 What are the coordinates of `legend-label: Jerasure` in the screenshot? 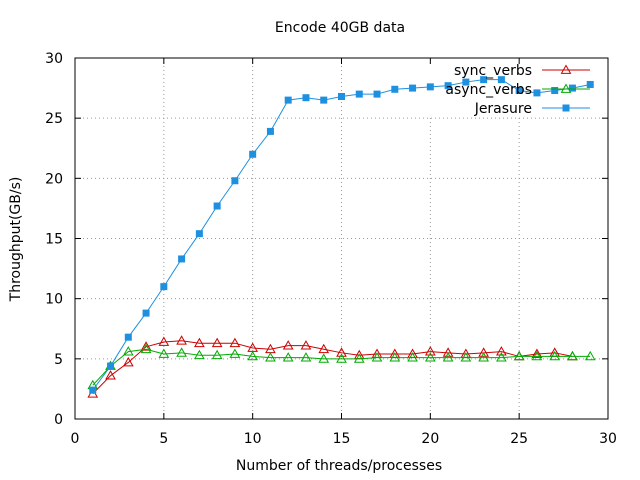 It's located at (503, 109).